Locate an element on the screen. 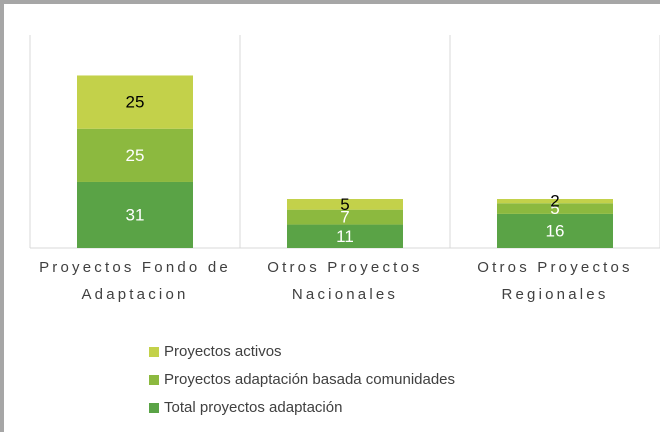 This screenshot has width=660, height=432. legend-label: Total proyectos adaptación is located at coordinates (253, 407).